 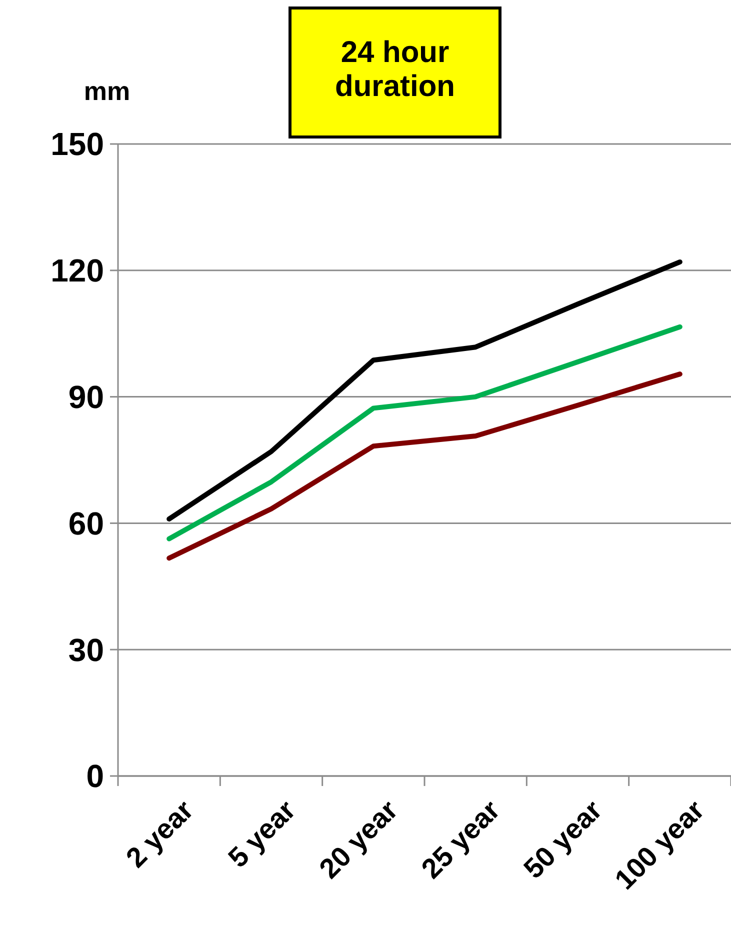 What do you see at coordinates (95, 776) in the screenshot?
I see `y-tick-label: 0` at bounding box center [95, 776].